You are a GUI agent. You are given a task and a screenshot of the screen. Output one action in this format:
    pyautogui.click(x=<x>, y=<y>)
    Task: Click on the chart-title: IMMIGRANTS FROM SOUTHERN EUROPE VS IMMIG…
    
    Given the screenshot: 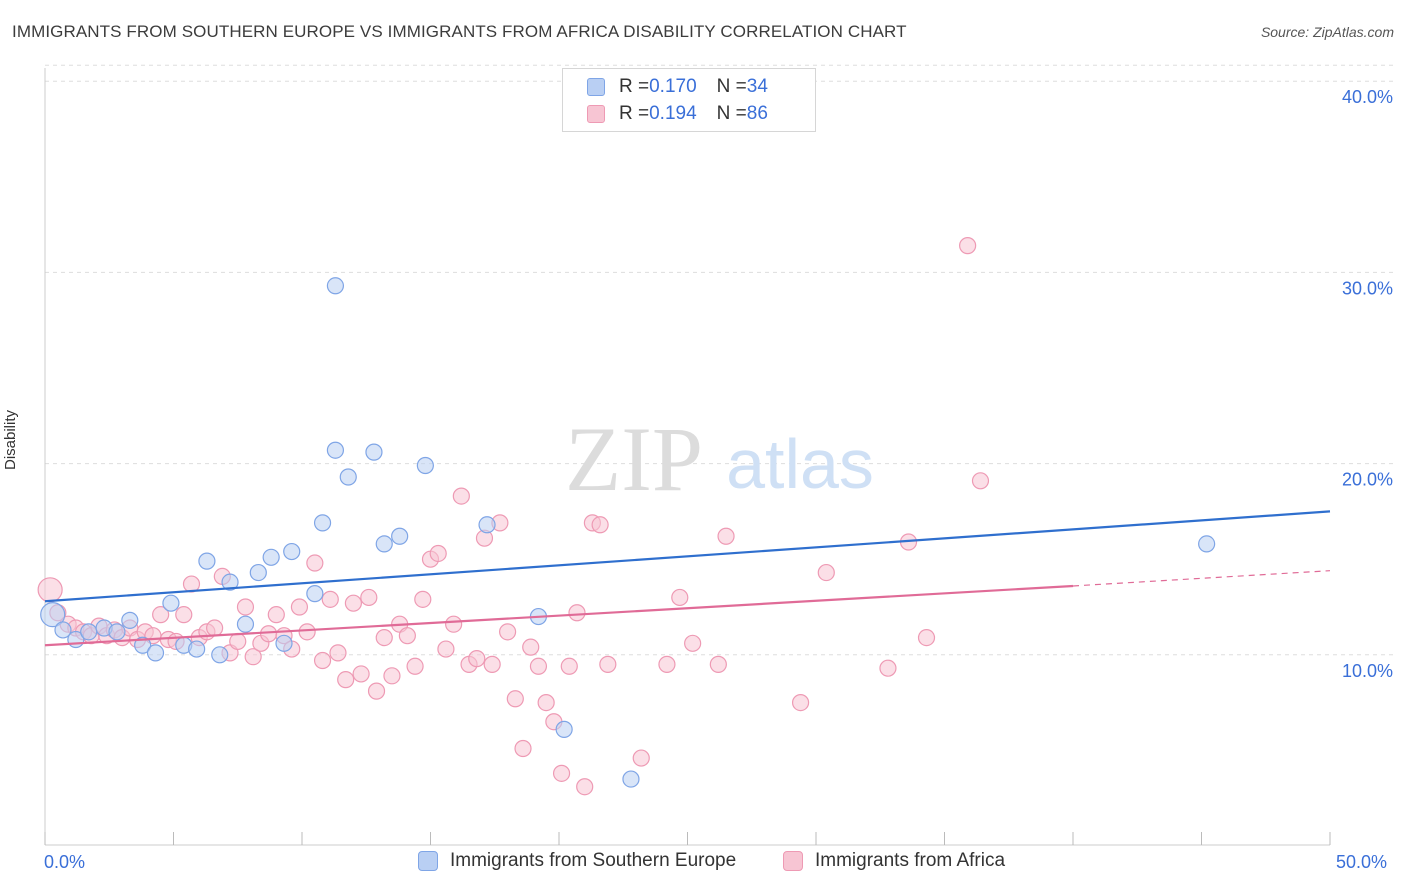 What is the action you would take?
    pyautogui.click(x=459, y=31)
    